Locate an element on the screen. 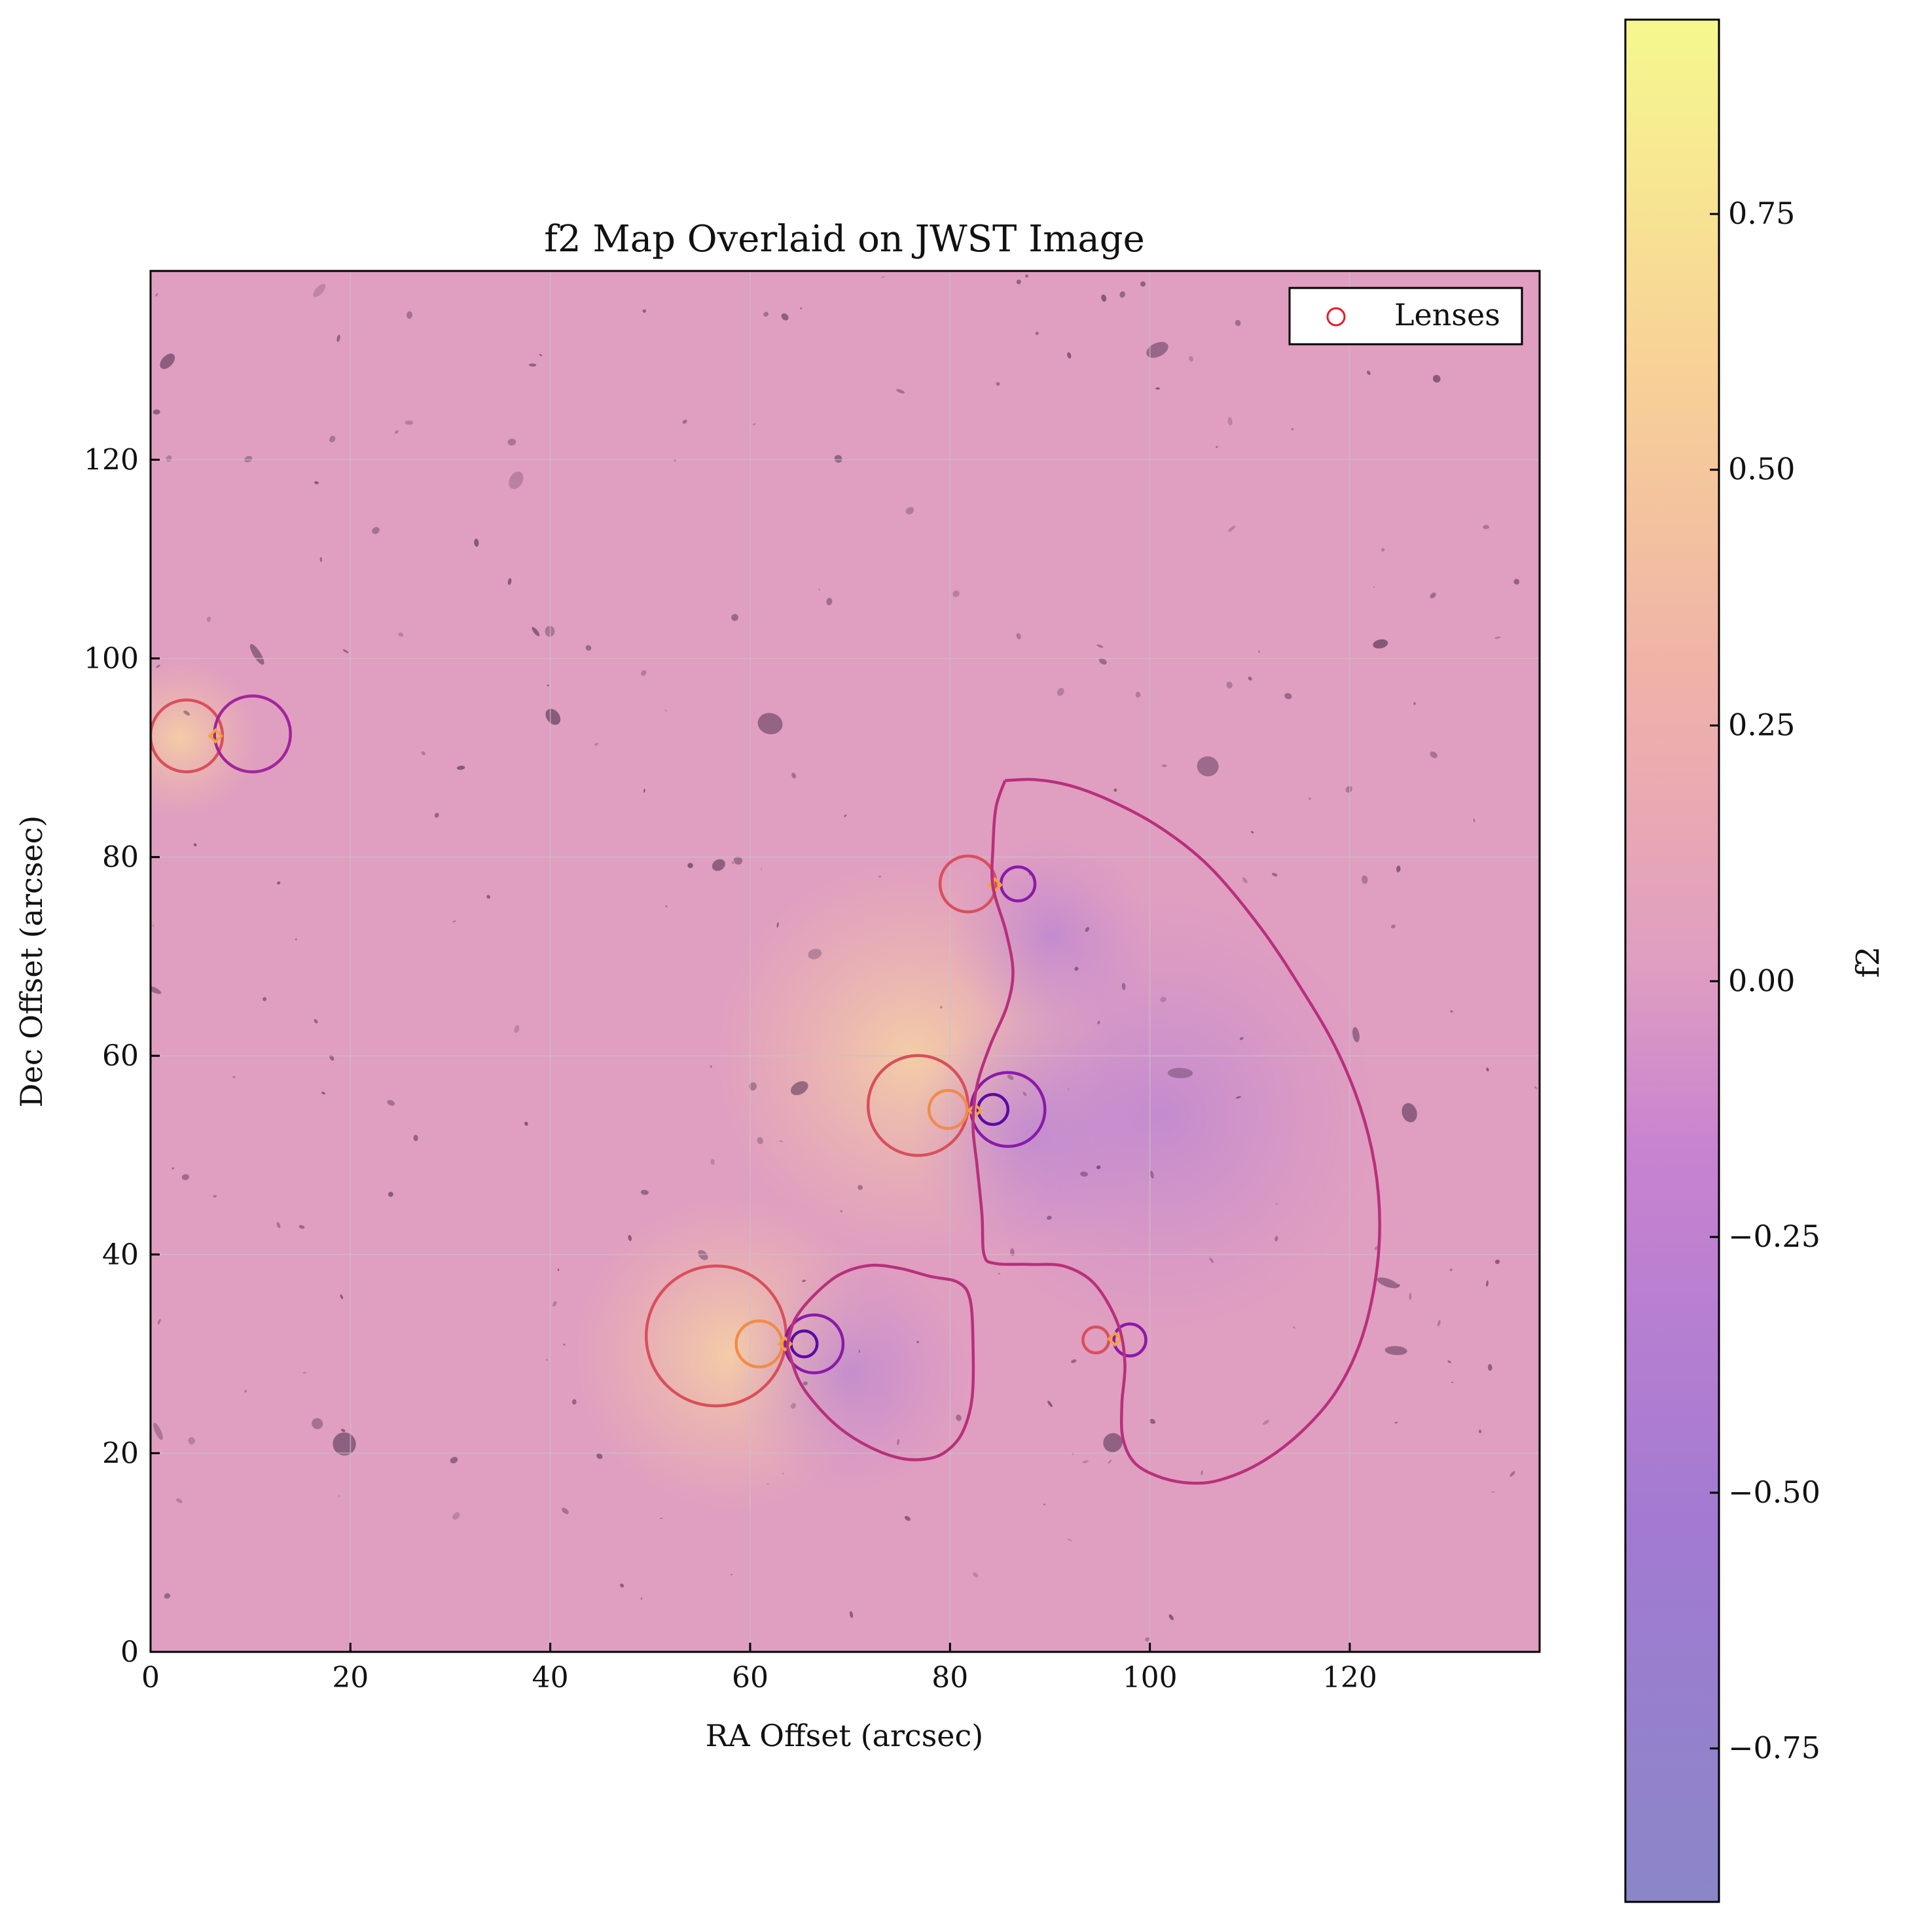 The image size is (1916, 1932). x-tick-label: 100 is located at coordinates (1150, 1677).